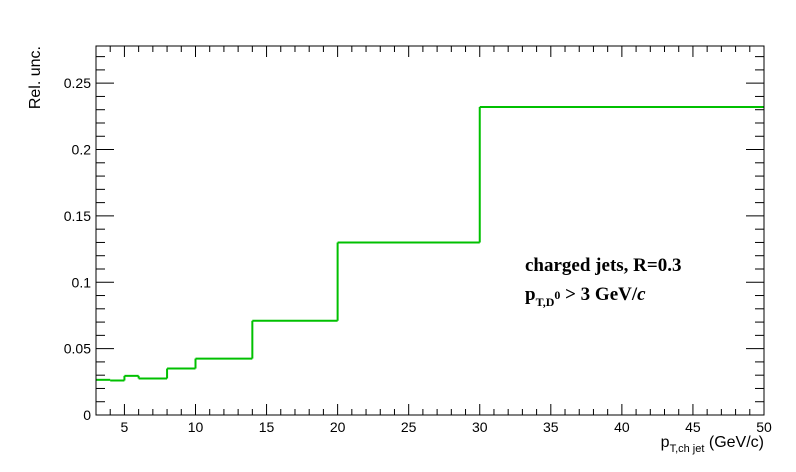  What do you see at coordinates (480, 427) in the screenshot?
I see `x-tick-label: 30` at bounding box center [480, 427].